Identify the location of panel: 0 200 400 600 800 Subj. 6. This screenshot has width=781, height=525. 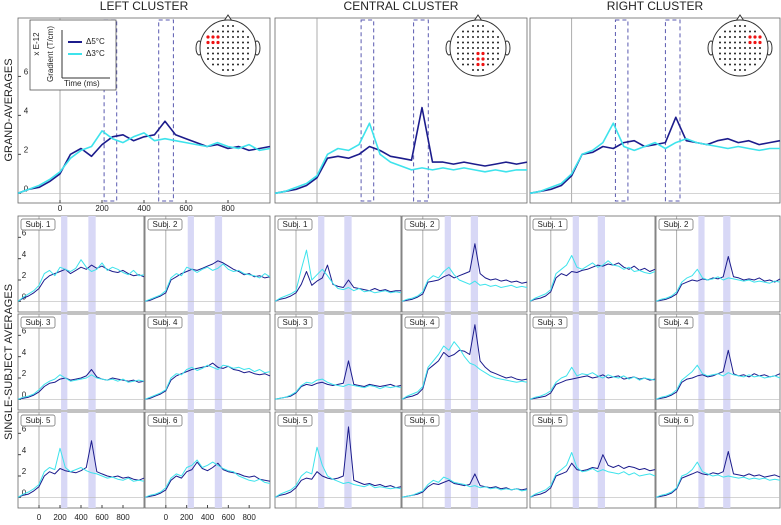
(207, 466).